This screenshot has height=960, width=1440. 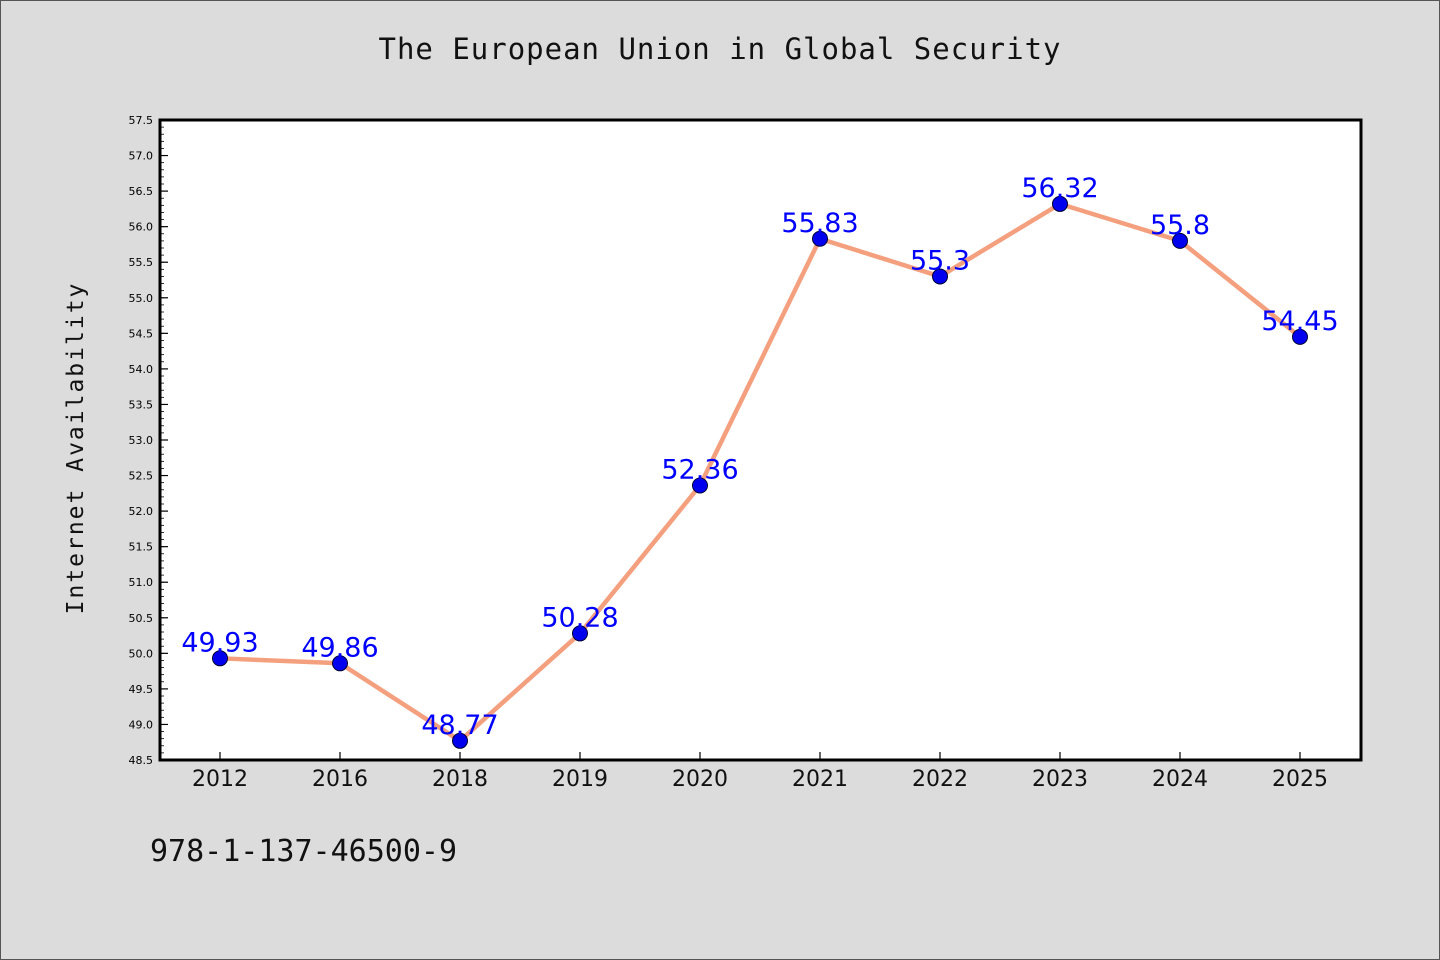 What do you see at coordinates (1300, 779) in the screenshot?
I see `x-tick-label: 2025` at bounding box center [1300, 779].